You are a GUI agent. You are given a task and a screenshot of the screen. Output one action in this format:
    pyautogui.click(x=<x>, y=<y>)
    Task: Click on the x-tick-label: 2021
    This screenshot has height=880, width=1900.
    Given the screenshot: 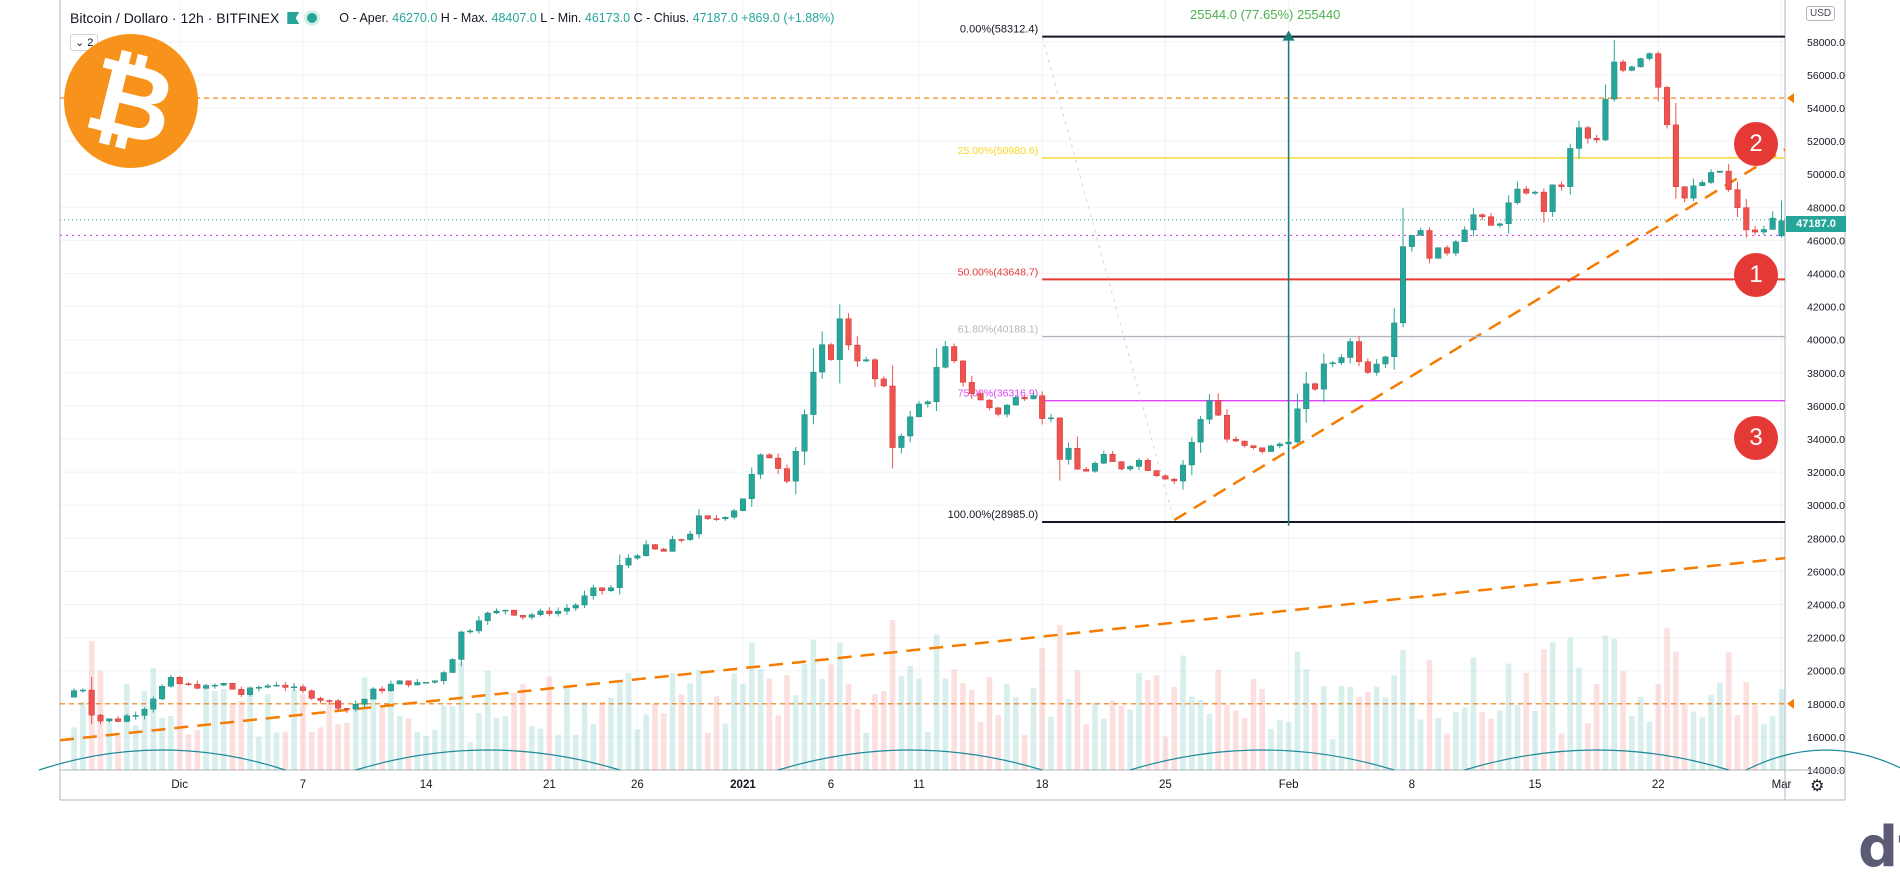 What is the action you would take?
    pyautogui.click(x=743, y=785)
    